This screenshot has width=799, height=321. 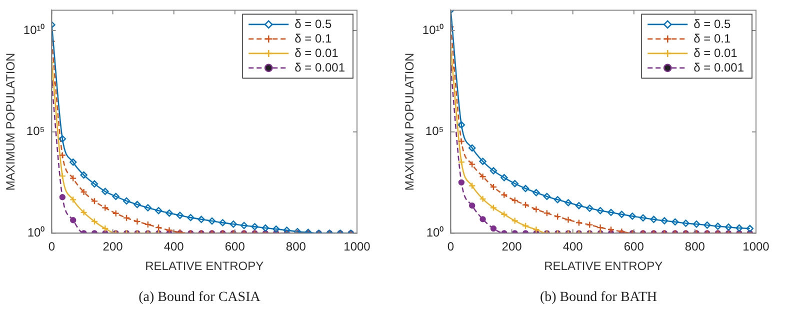 What do you see at coordinates (200, 298) in the screenshot?
I see `text: (a) Bound for CASIA` at bounding box center [200, 298].